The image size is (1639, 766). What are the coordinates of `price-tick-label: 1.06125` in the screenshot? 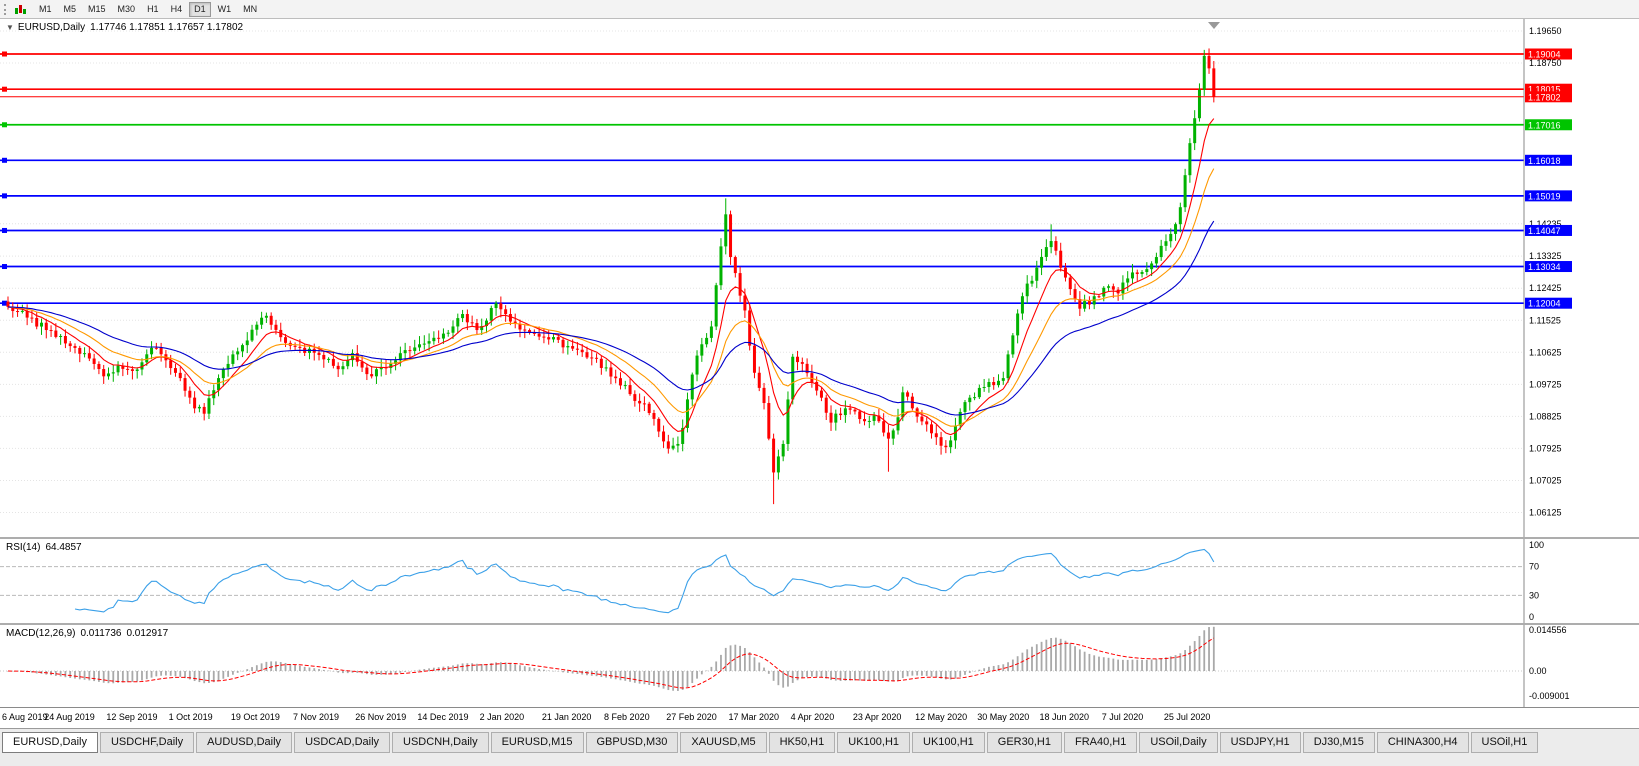 It's located at (1545, 512).